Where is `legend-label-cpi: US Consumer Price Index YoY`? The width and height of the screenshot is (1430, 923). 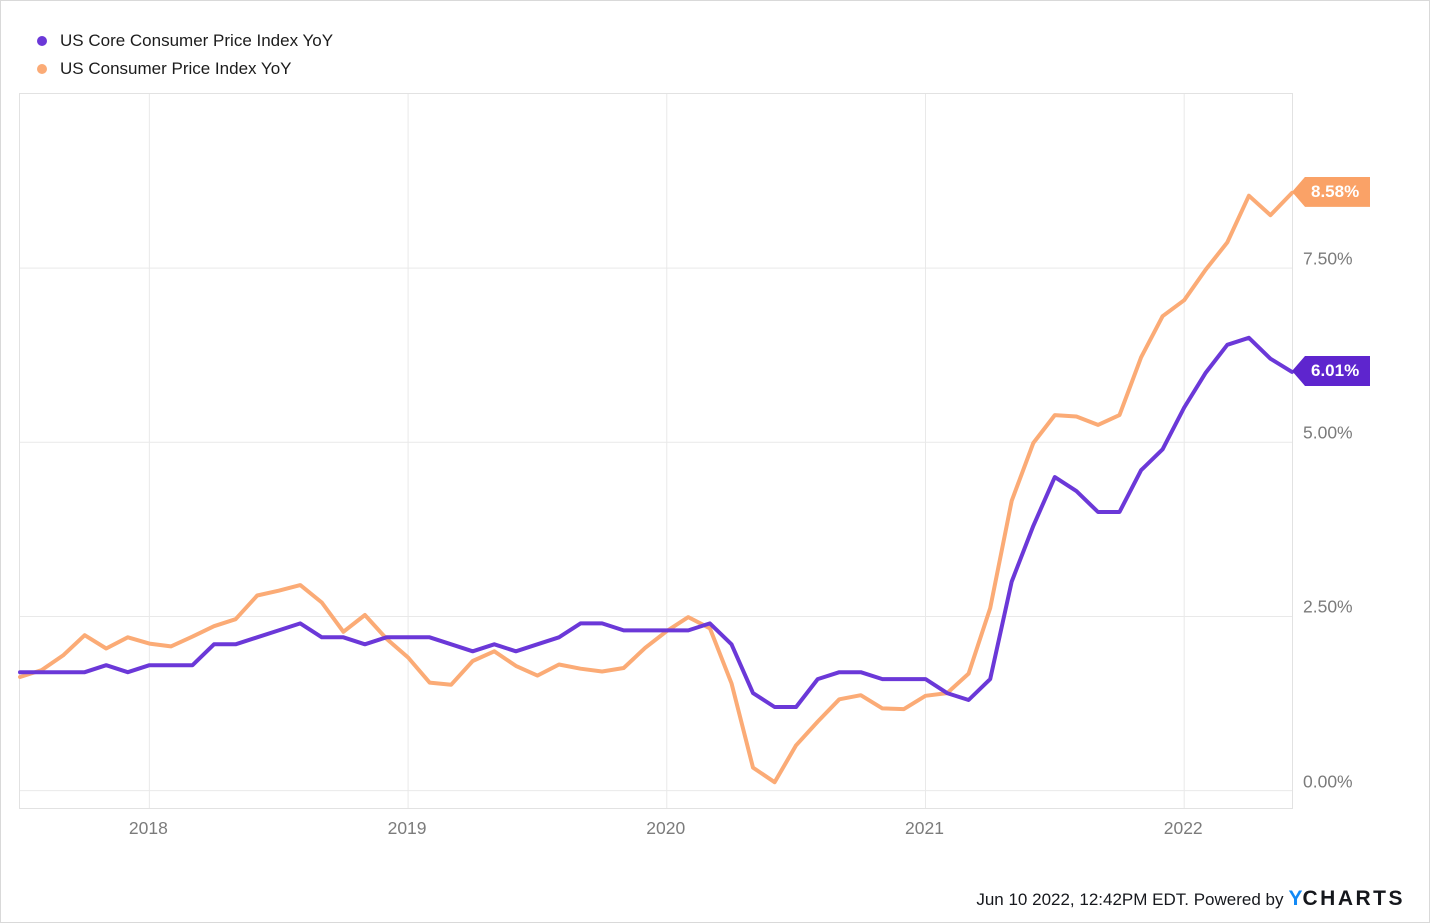
legend-label-cpi: US Consumer Price Index YoY is located at coordinates (176, 68).